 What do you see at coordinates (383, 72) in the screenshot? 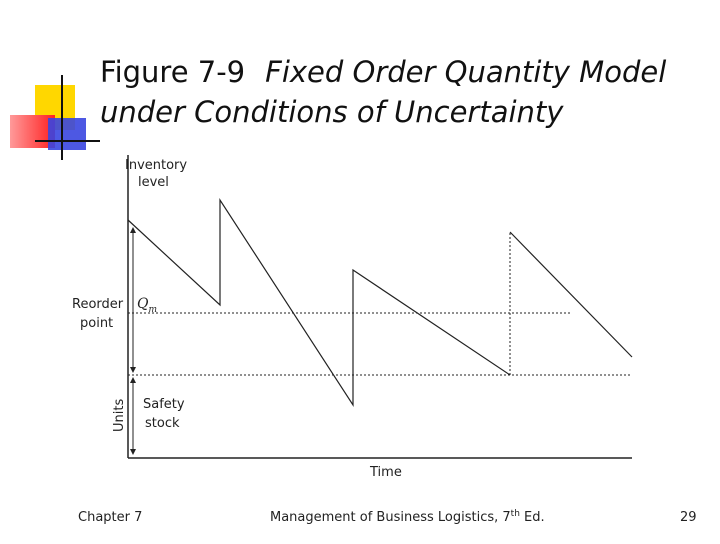
I see `title-line1: Figure 7-9 Fixed Order Quantity Model` at bounding box center [383, 72].